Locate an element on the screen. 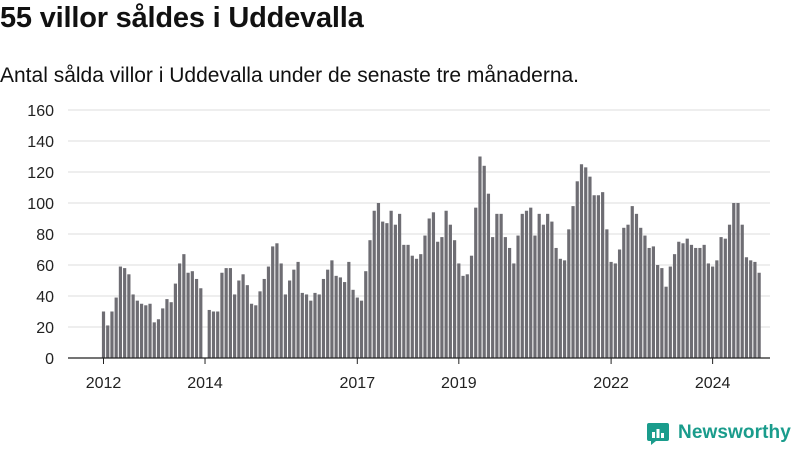 The width and height of the screenshot is (800, 450). y-tick-label: 100 is located at coordinates (40, 204).